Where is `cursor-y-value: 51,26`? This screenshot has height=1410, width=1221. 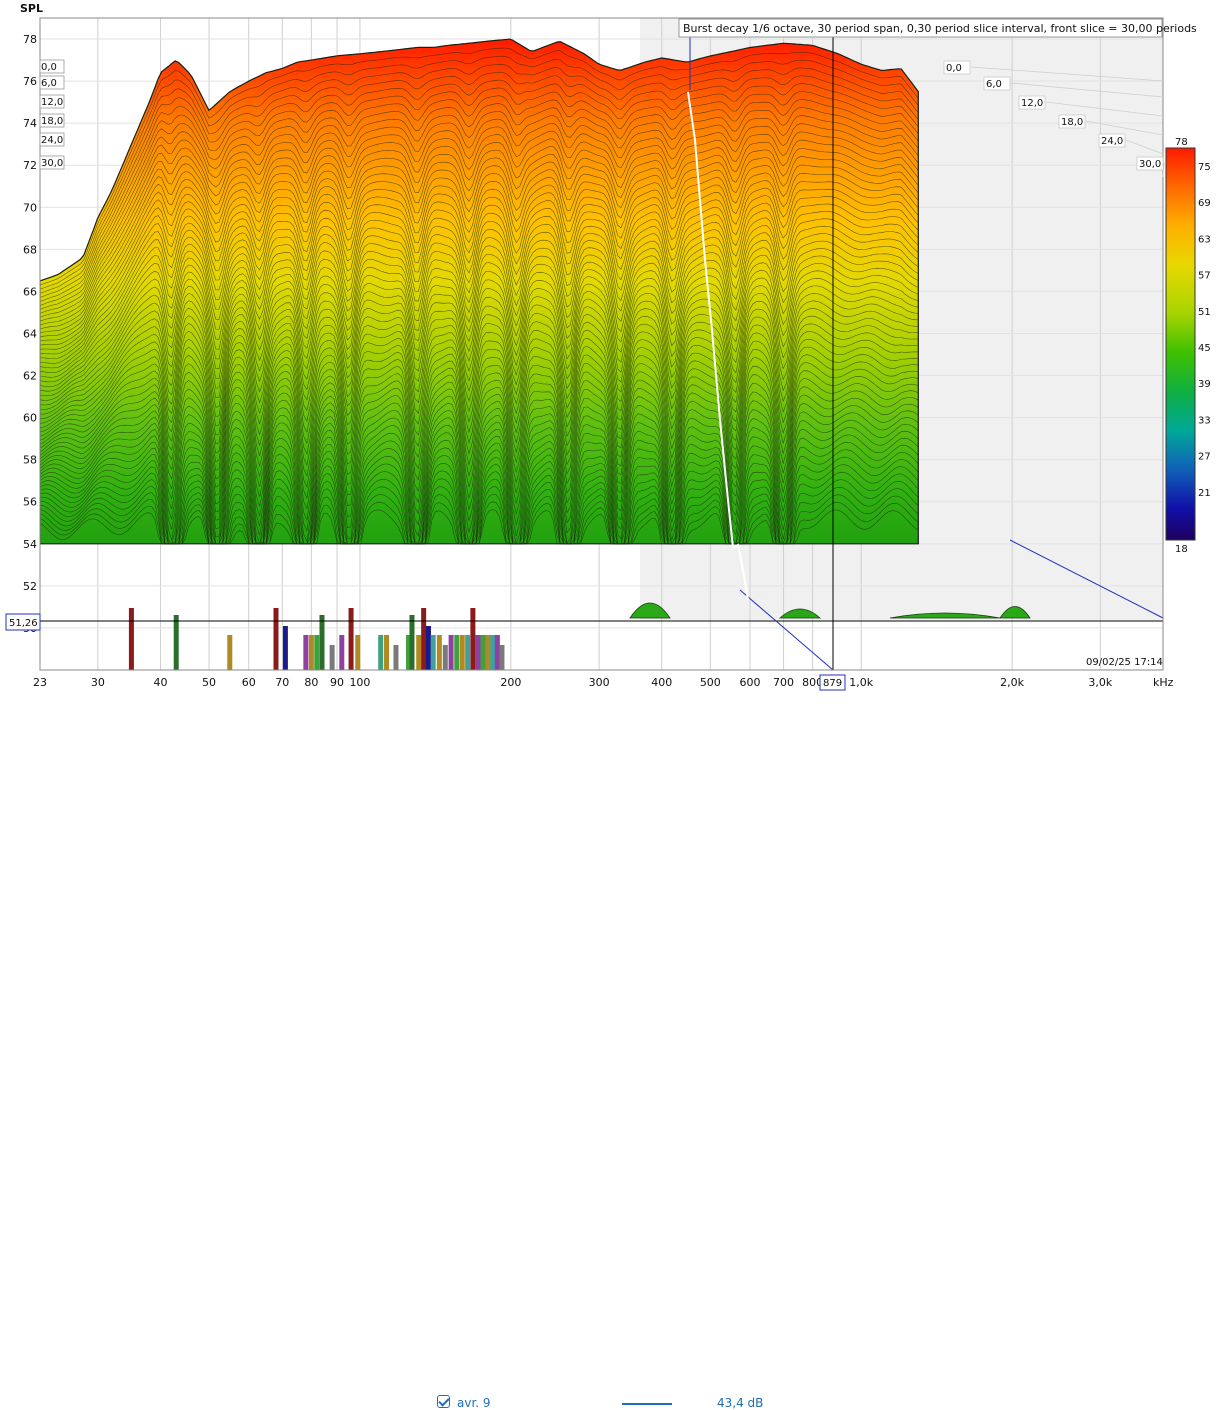
cursor-y-value: 51,26 is located at coordinates (23, 623).